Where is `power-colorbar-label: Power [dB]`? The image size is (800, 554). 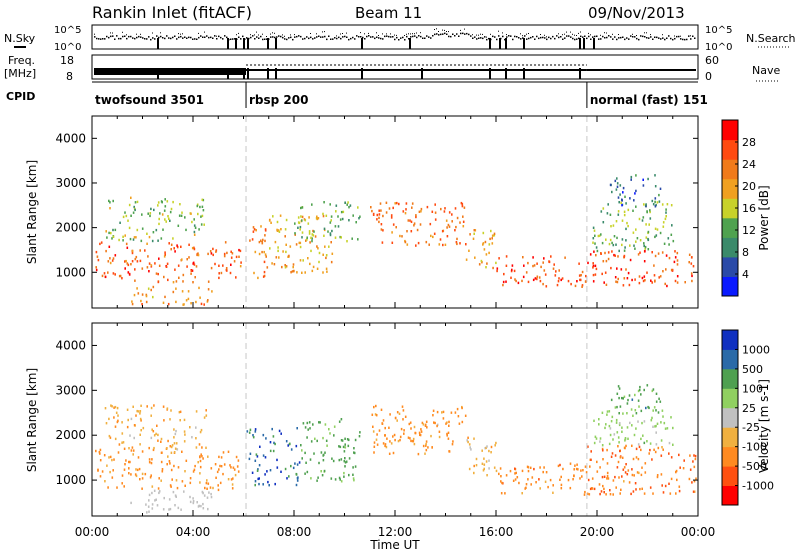 power-colorbar-label: Power [dB] is located at coordinates (764, 217).